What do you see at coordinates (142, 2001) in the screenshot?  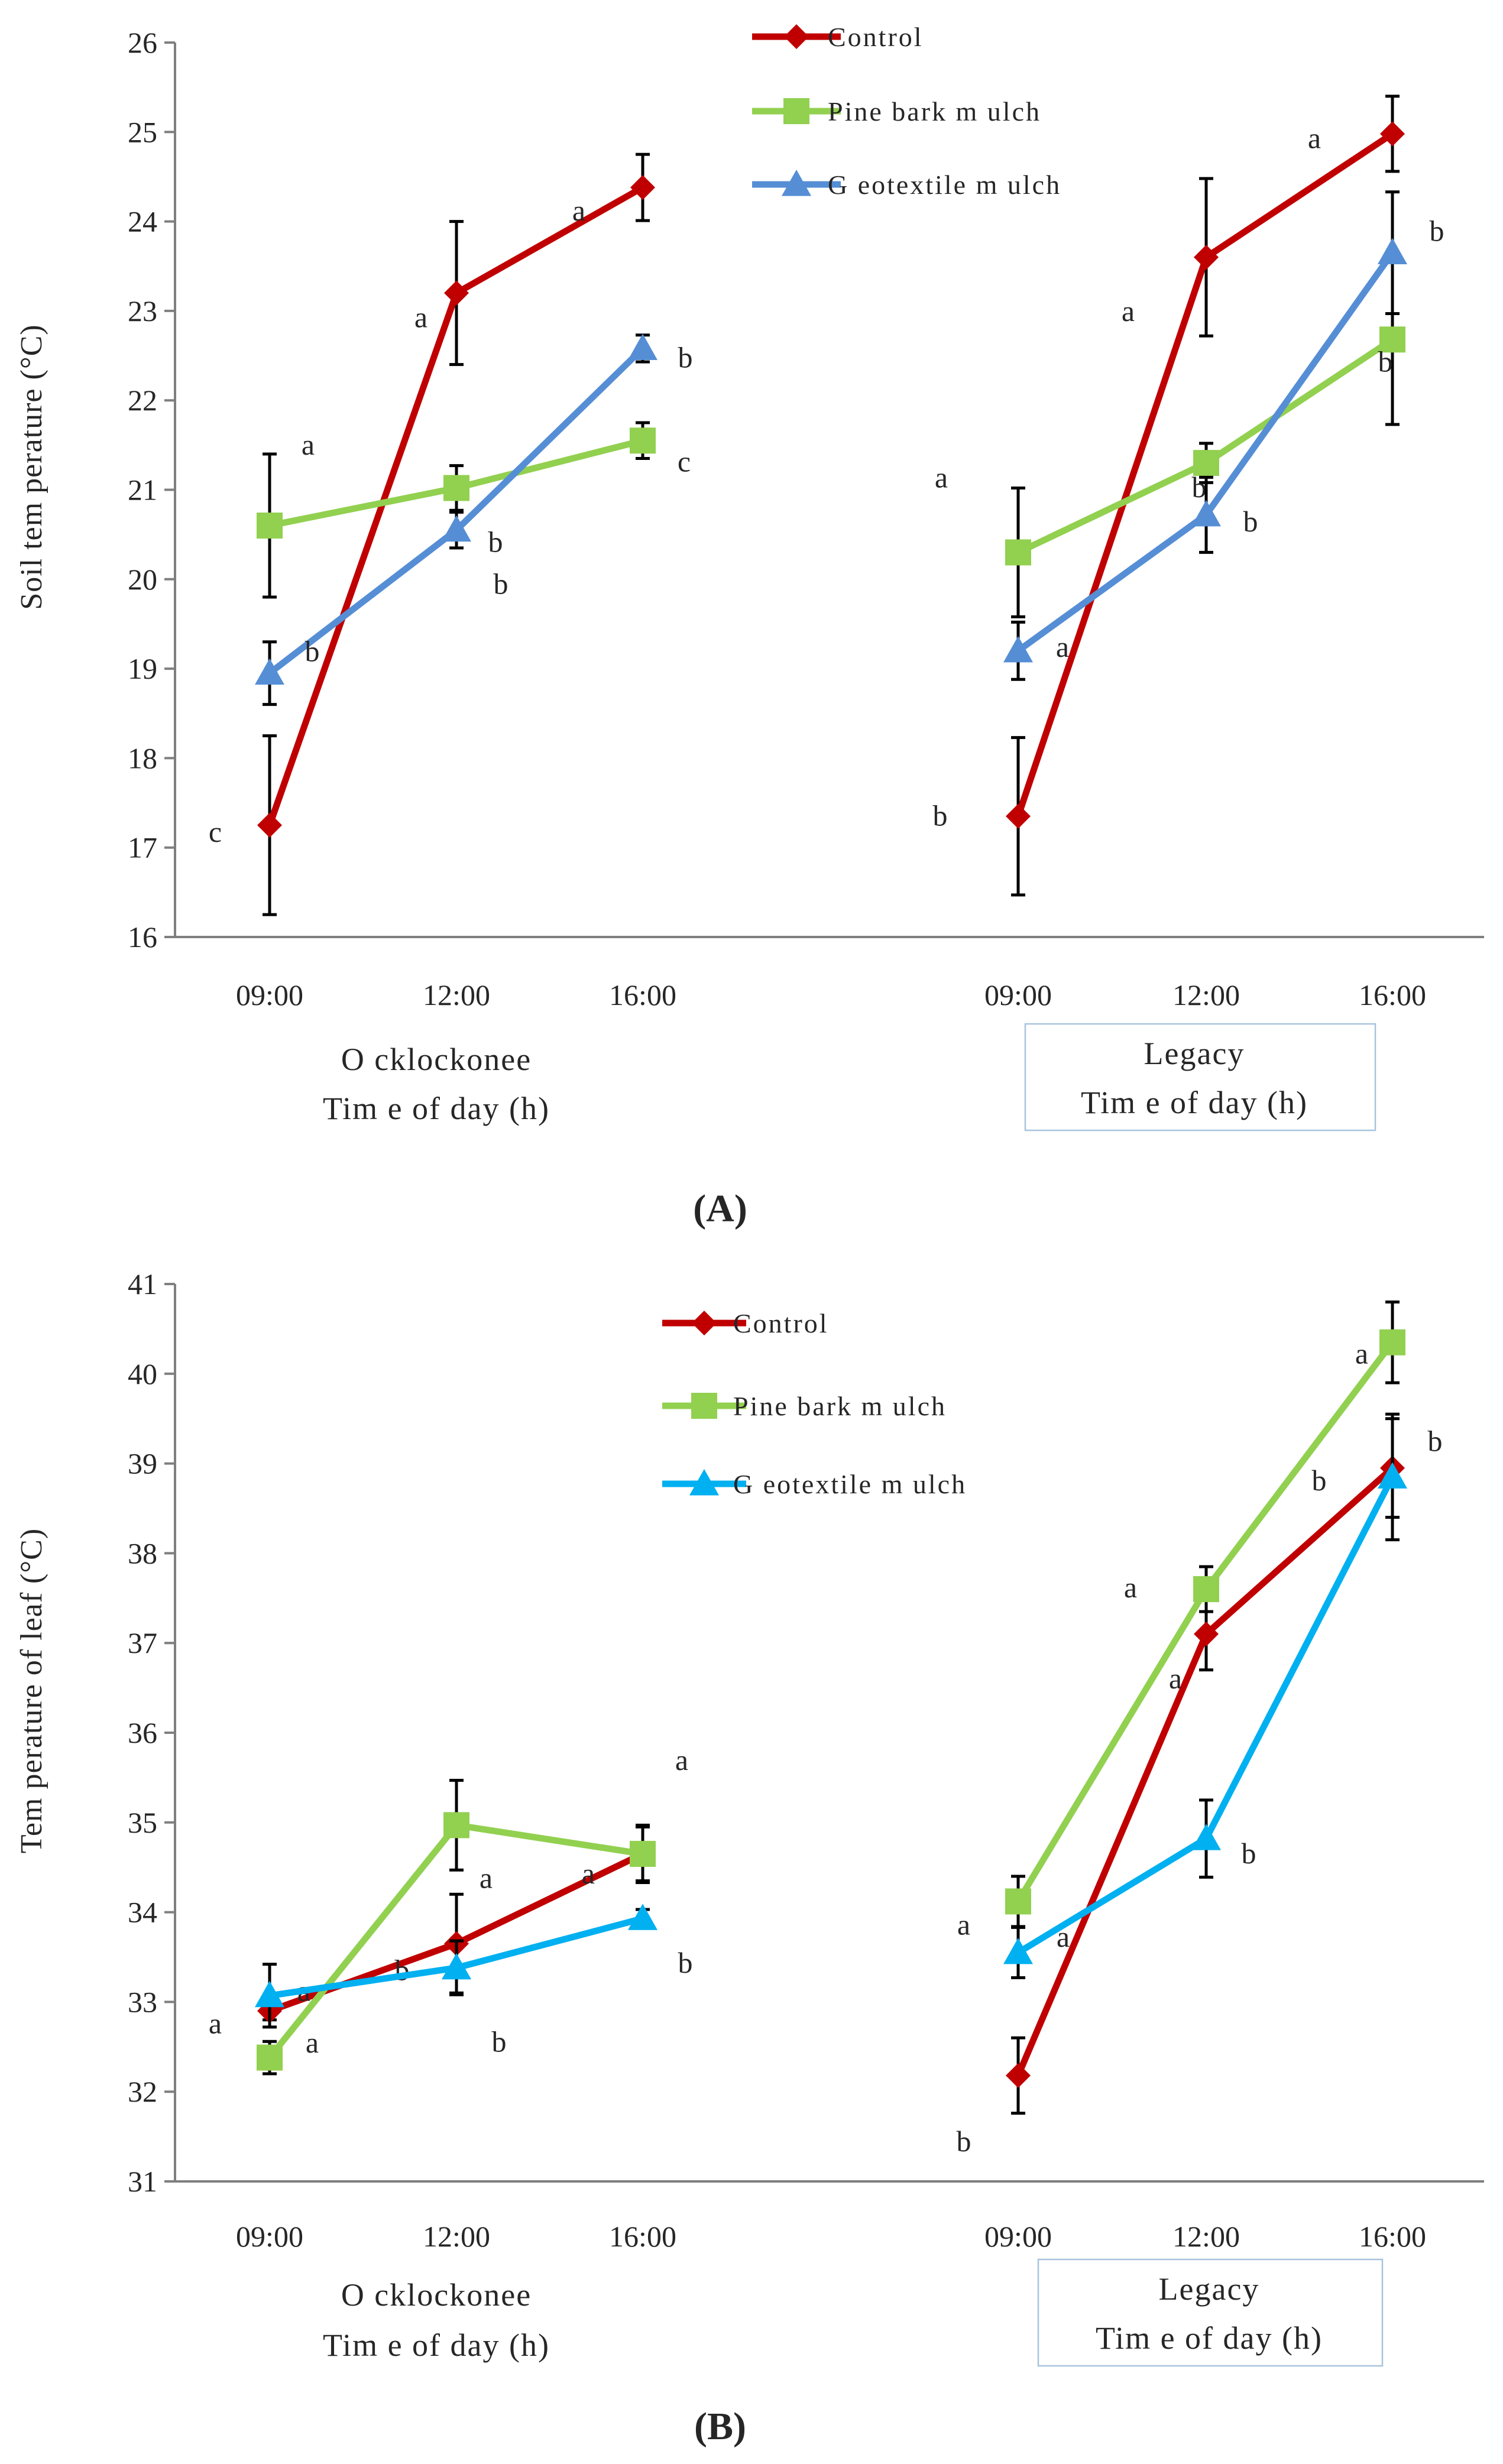 I see `y-tick-label: 33` at bounding box center [142, 2001].